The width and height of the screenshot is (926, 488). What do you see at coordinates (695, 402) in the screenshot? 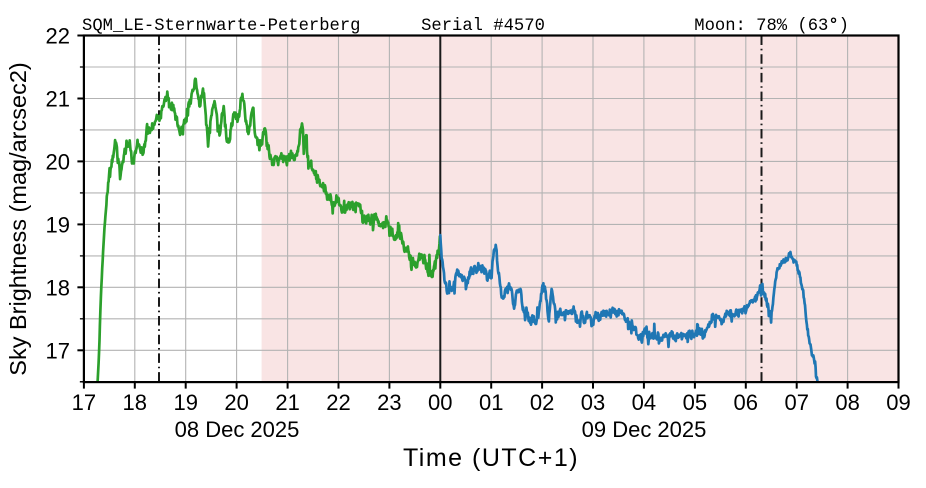
I see `svg-text: 05` at bounding box center [695, 402].